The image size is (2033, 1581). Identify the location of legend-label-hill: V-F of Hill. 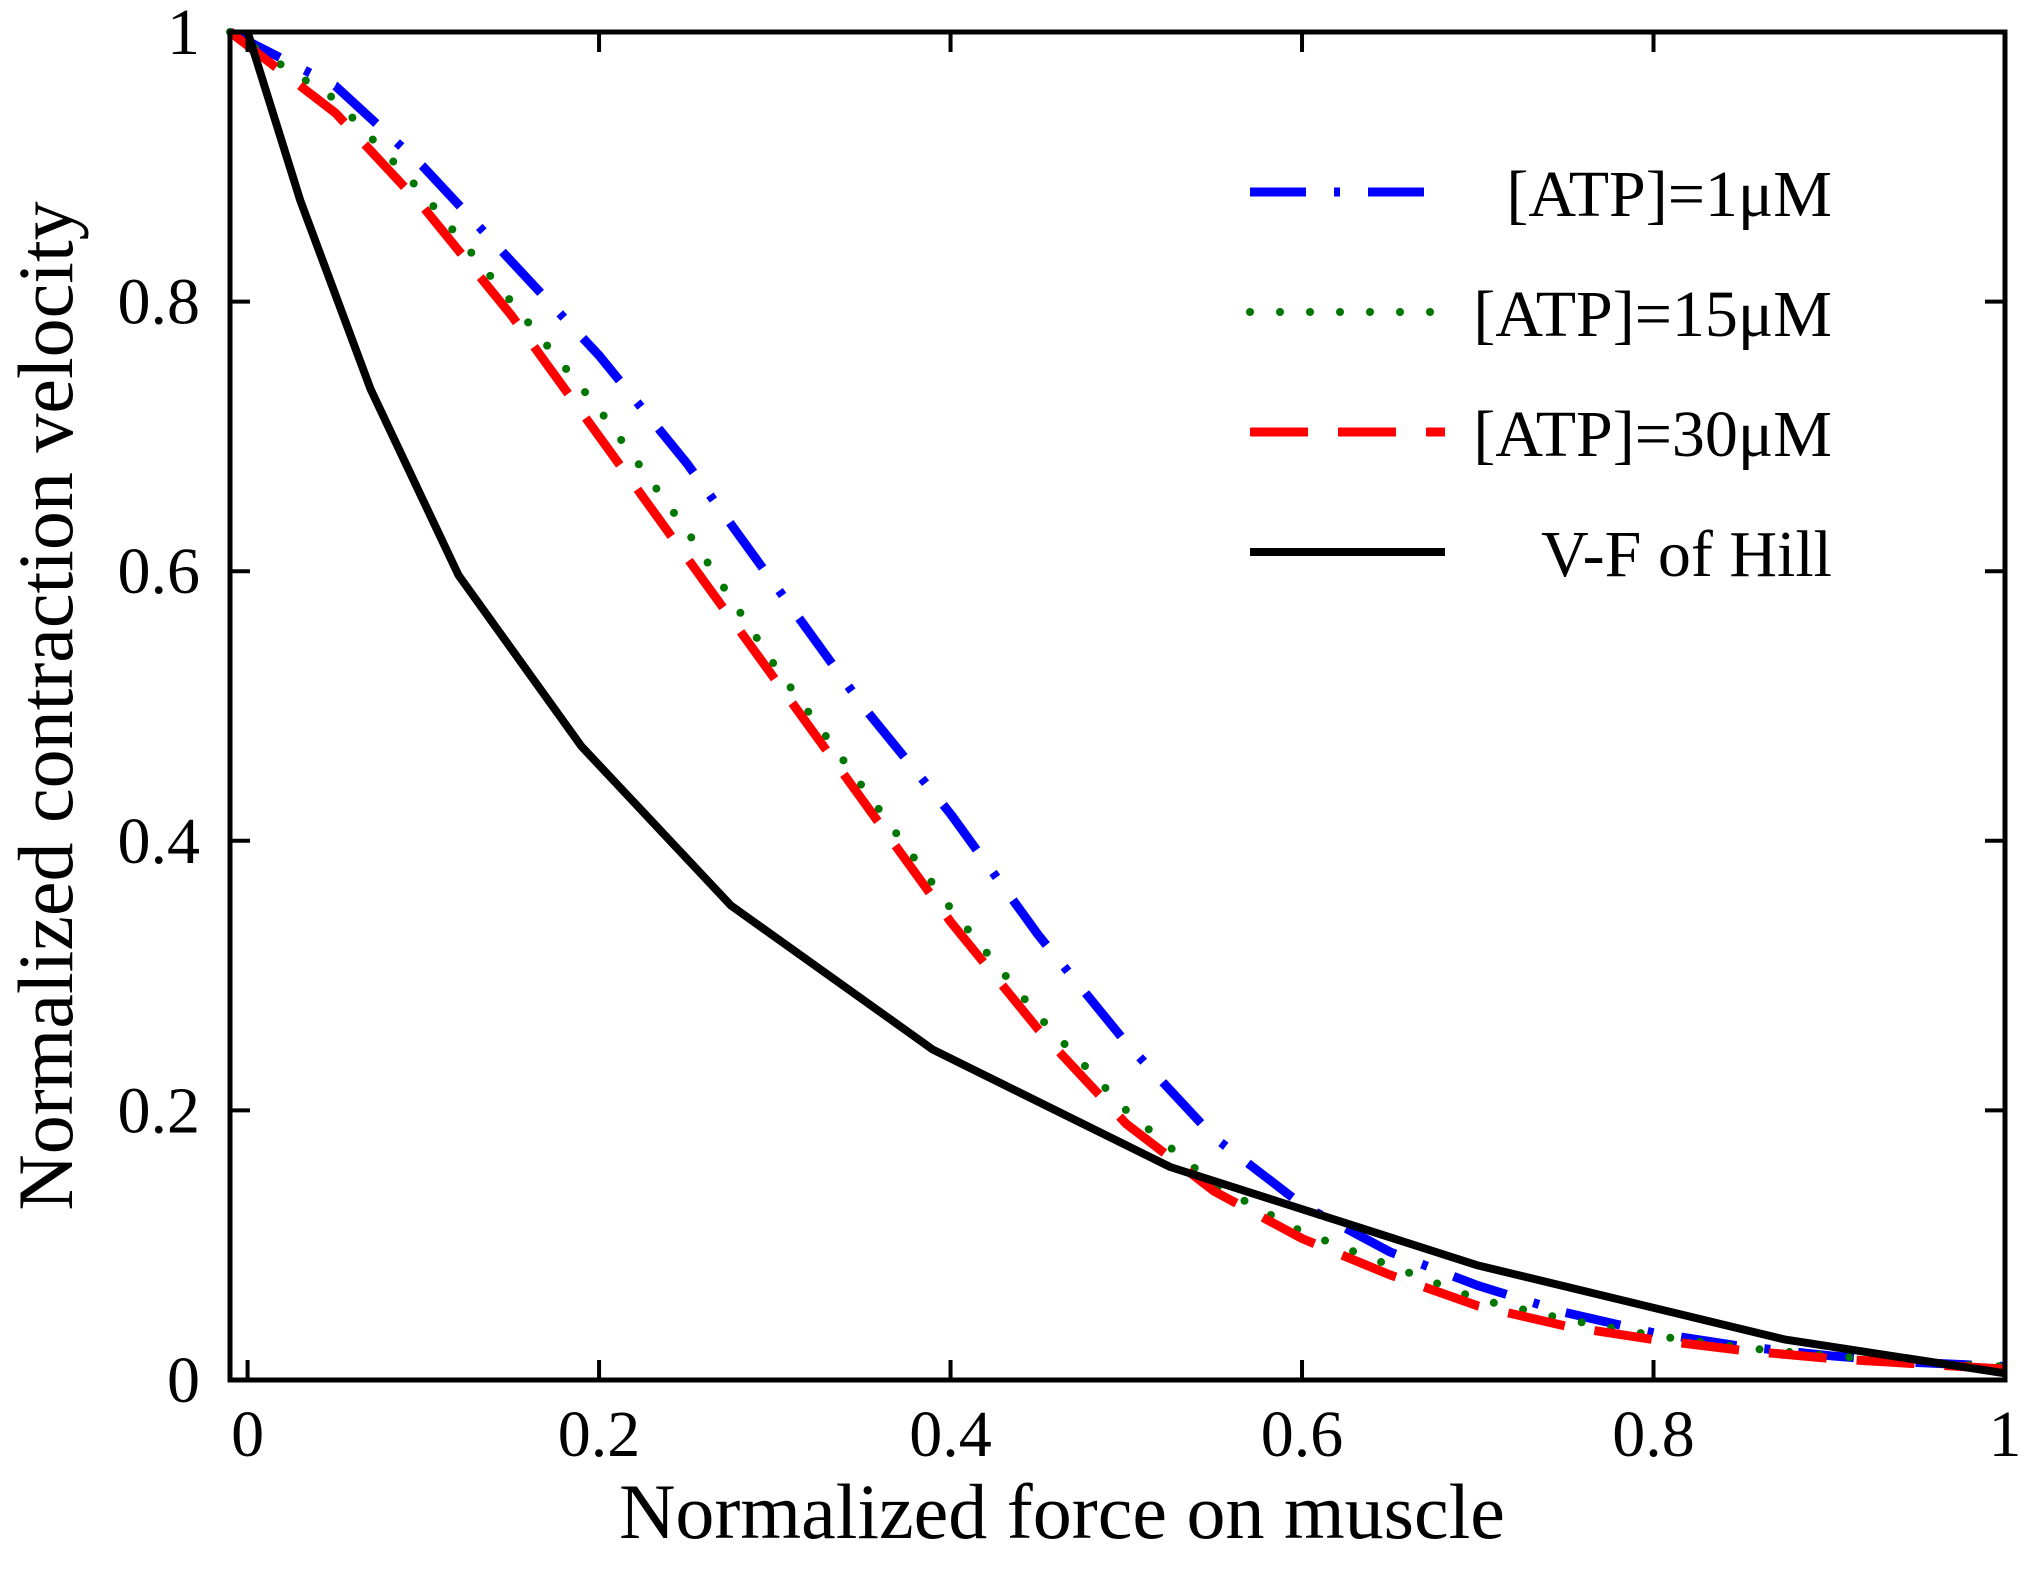
(1686, 554).